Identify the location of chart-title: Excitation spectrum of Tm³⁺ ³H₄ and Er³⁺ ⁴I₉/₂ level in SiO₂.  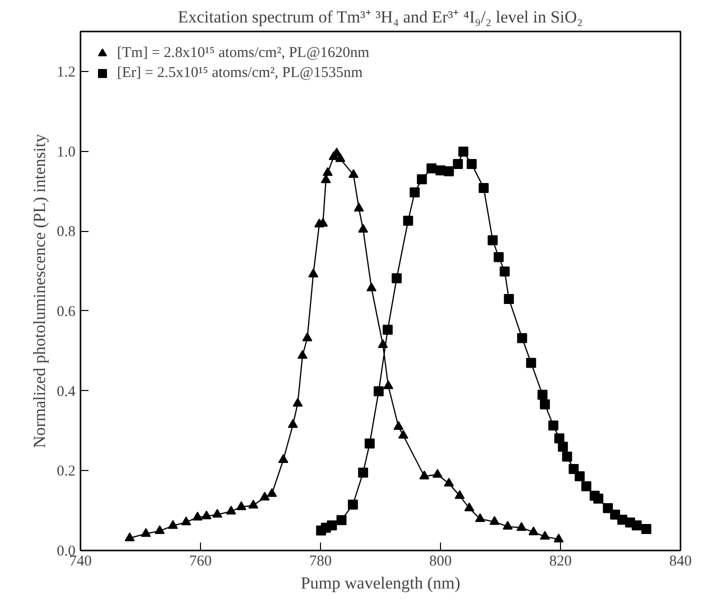
(380, 17).